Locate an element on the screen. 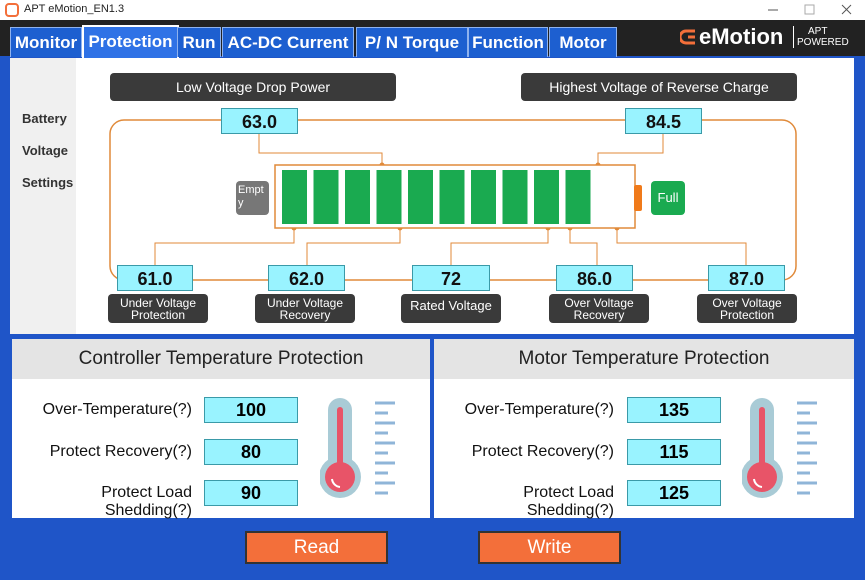  logo-tagline: POWERED is located at coordinates (823, 42).